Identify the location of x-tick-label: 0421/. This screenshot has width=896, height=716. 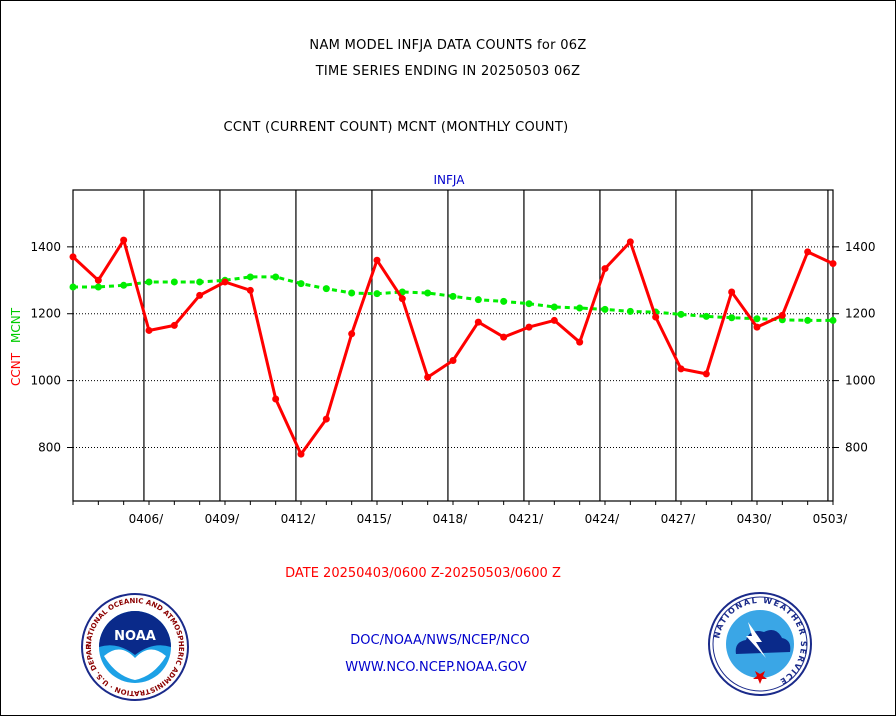
(527, 519).